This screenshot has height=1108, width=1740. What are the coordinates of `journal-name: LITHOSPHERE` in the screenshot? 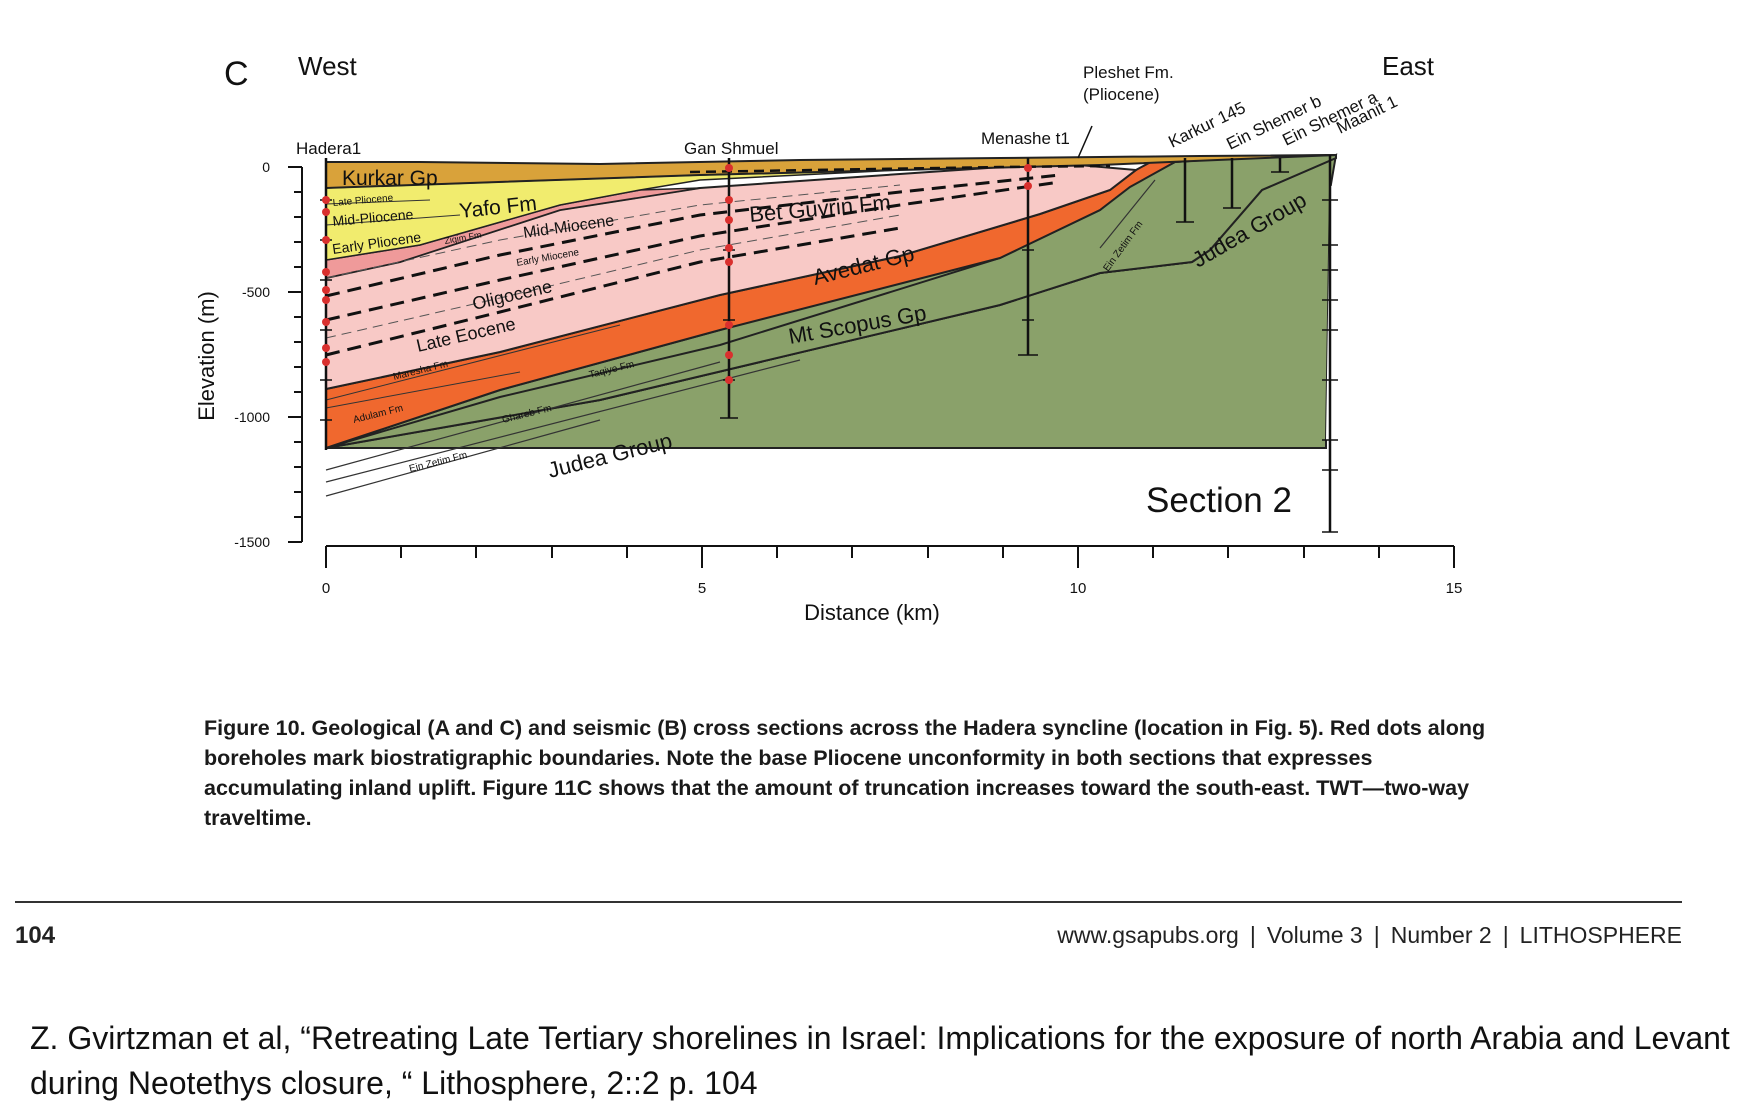 It's located at (1600, 935).